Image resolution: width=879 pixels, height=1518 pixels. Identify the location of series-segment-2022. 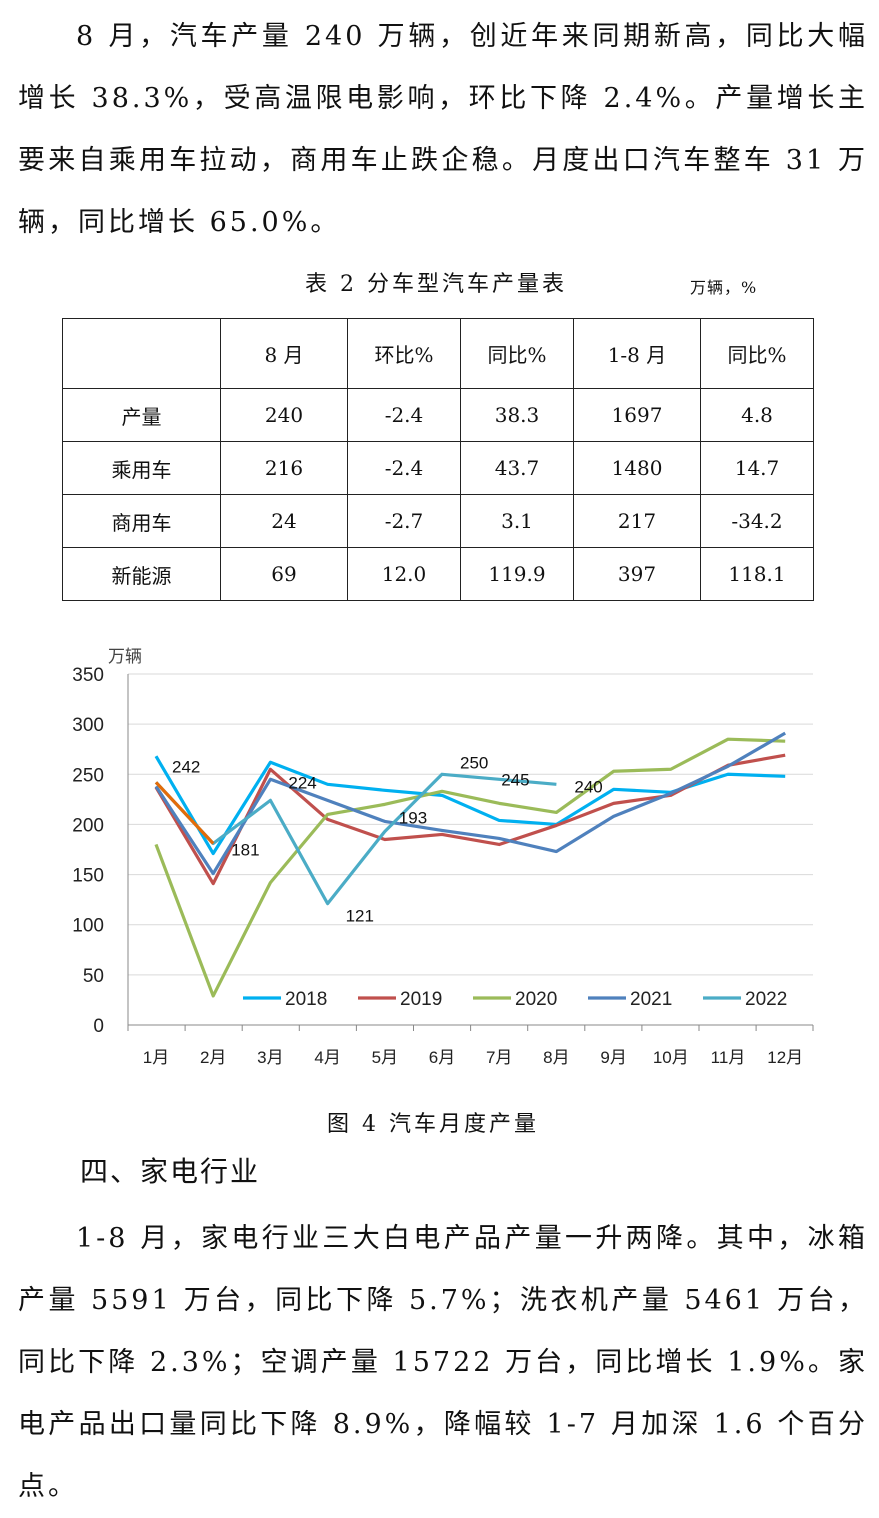
(184, 813).